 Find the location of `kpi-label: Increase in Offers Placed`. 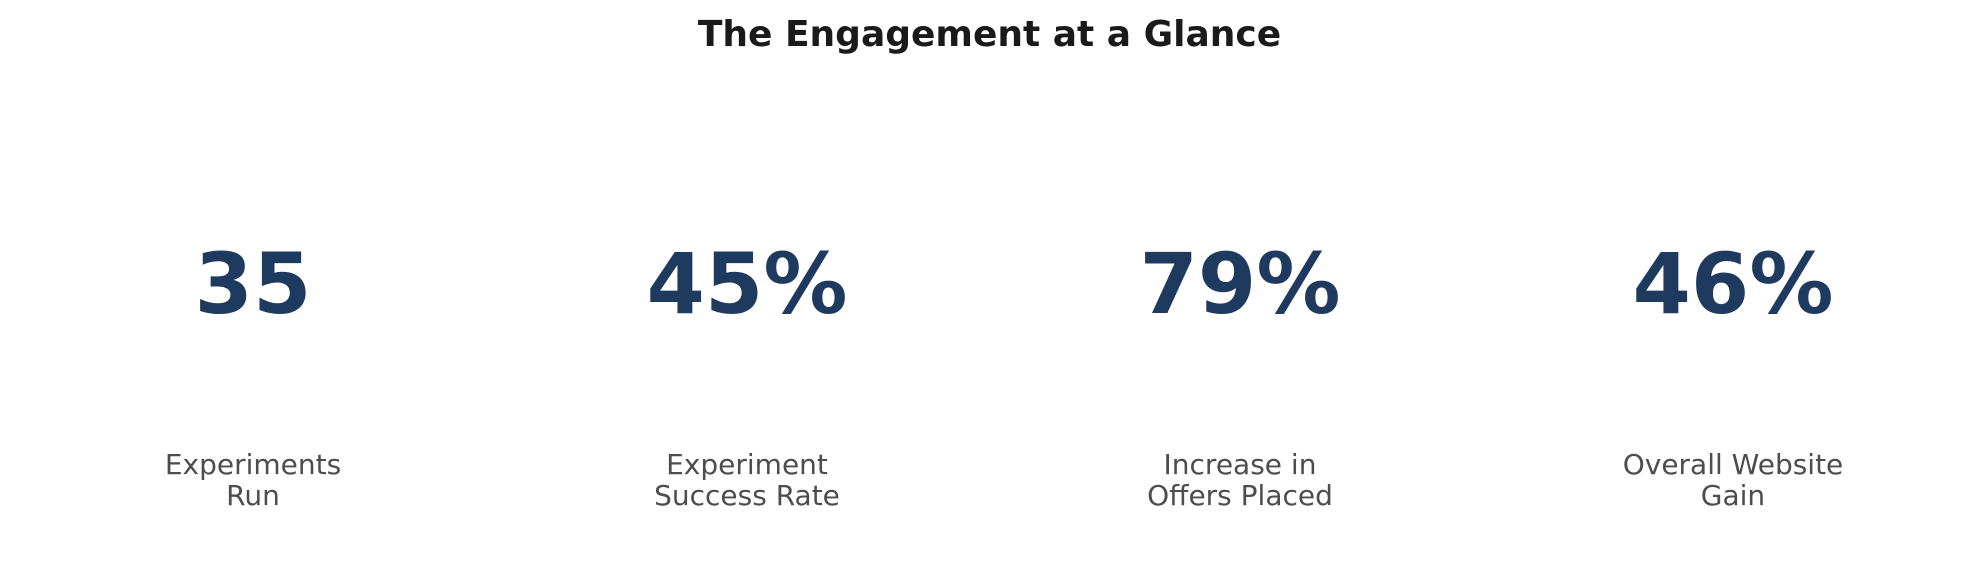

kpi-label: Increase in Offers Placed is located at coordinates (1240, 480).